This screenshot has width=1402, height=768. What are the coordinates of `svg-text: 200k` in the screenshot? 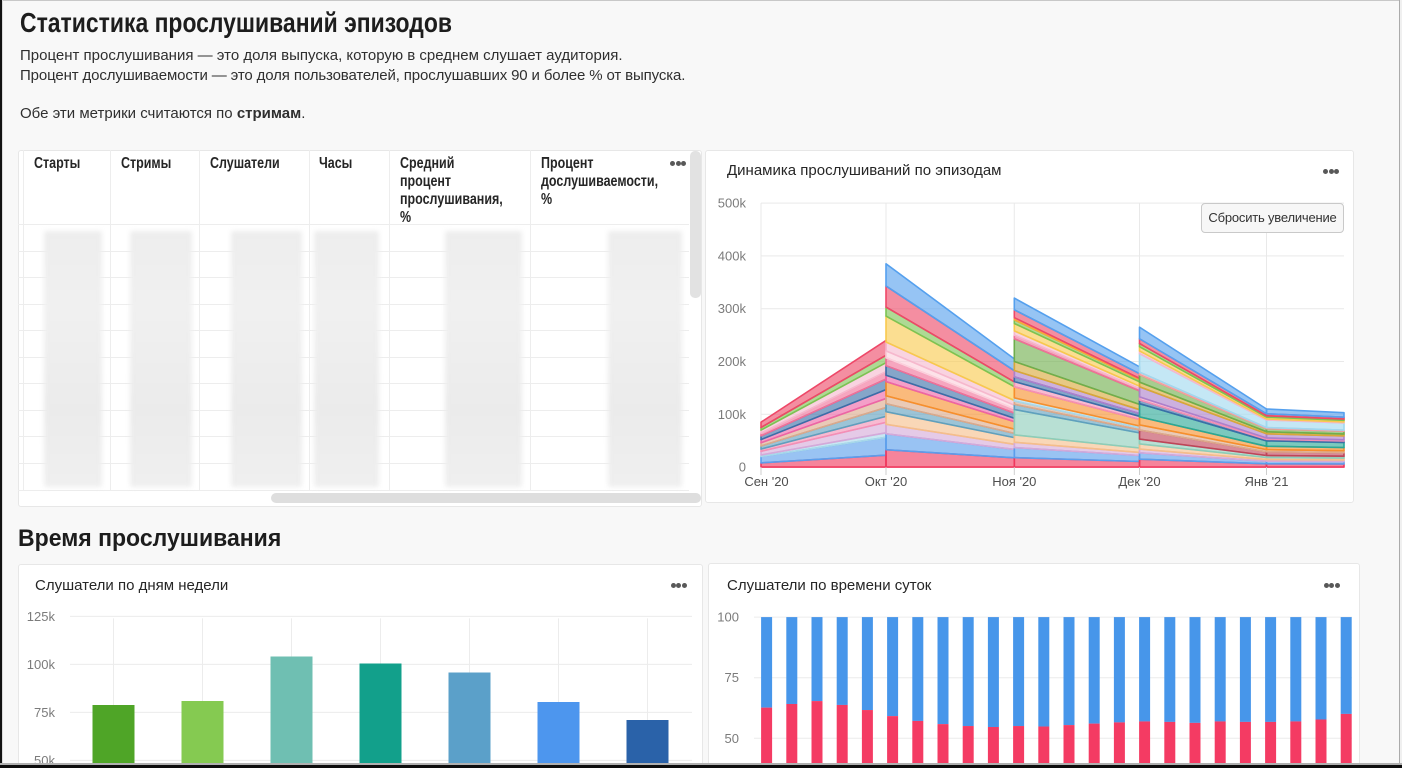 It's located at (732, 361).